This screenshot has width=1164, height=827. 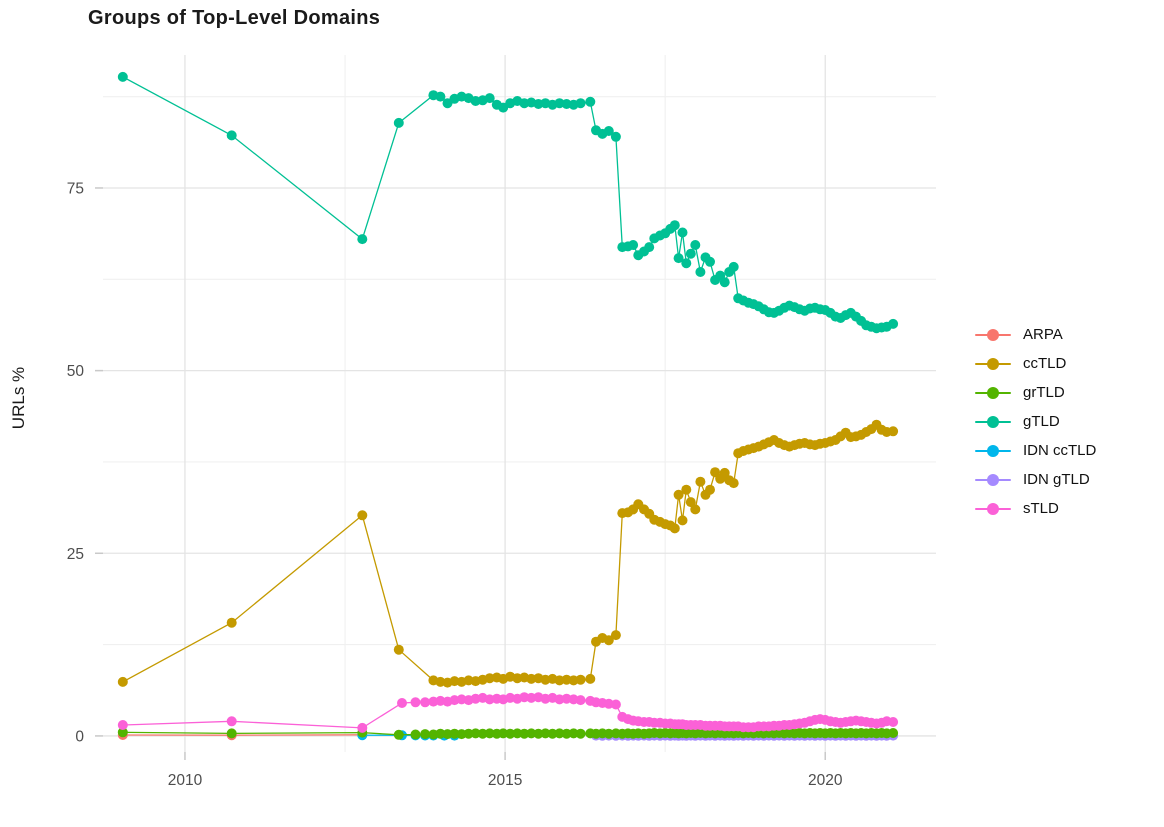 I want to click on x-tick-label: 2010, so click(x=185, y=780).